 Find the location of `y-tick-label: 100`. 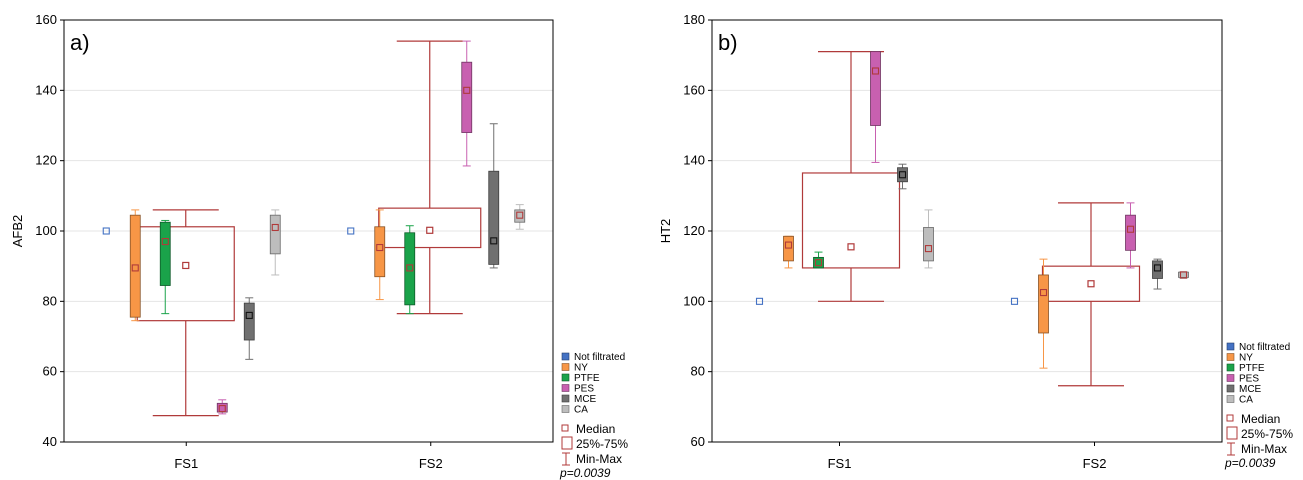

y-tick-label: 100 is located at coordinates (46, 230).